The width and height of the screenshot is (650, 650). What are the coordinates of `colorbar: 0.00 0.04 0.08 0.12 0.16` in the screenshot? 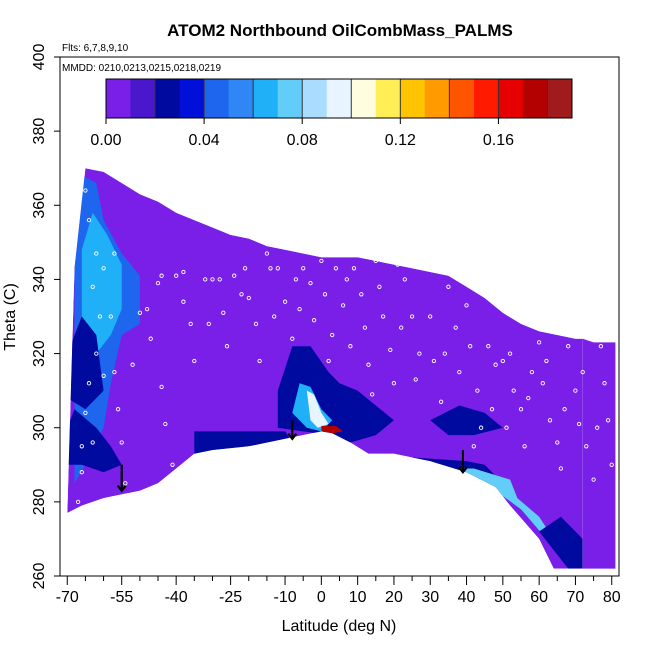 It's located at (331, 113).